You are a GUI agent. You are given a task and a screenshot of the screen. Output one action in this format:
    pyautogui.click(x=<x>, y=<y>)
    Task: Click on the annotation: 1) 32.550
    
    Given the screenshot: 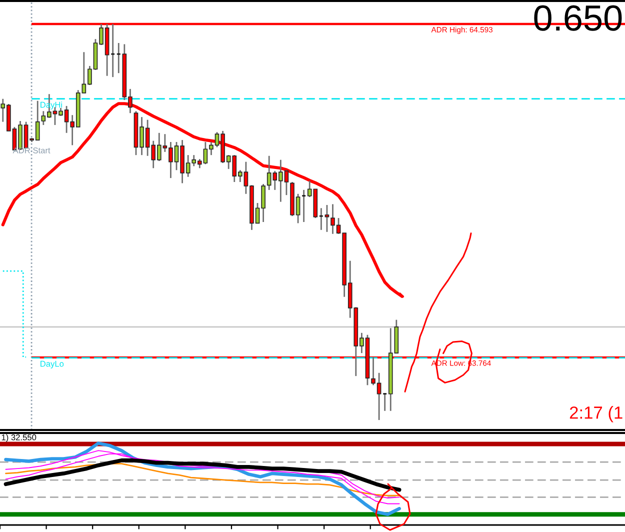 What is the action you would take?
    pyautogui.click(x=19, y=438)
    